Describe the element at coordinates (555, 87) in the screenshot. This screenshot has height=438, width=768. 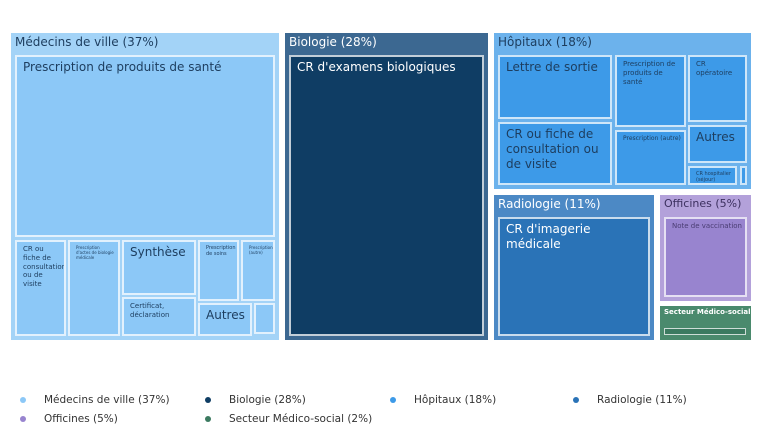
I see `treemap-node: Lettre de sortie` at that location.